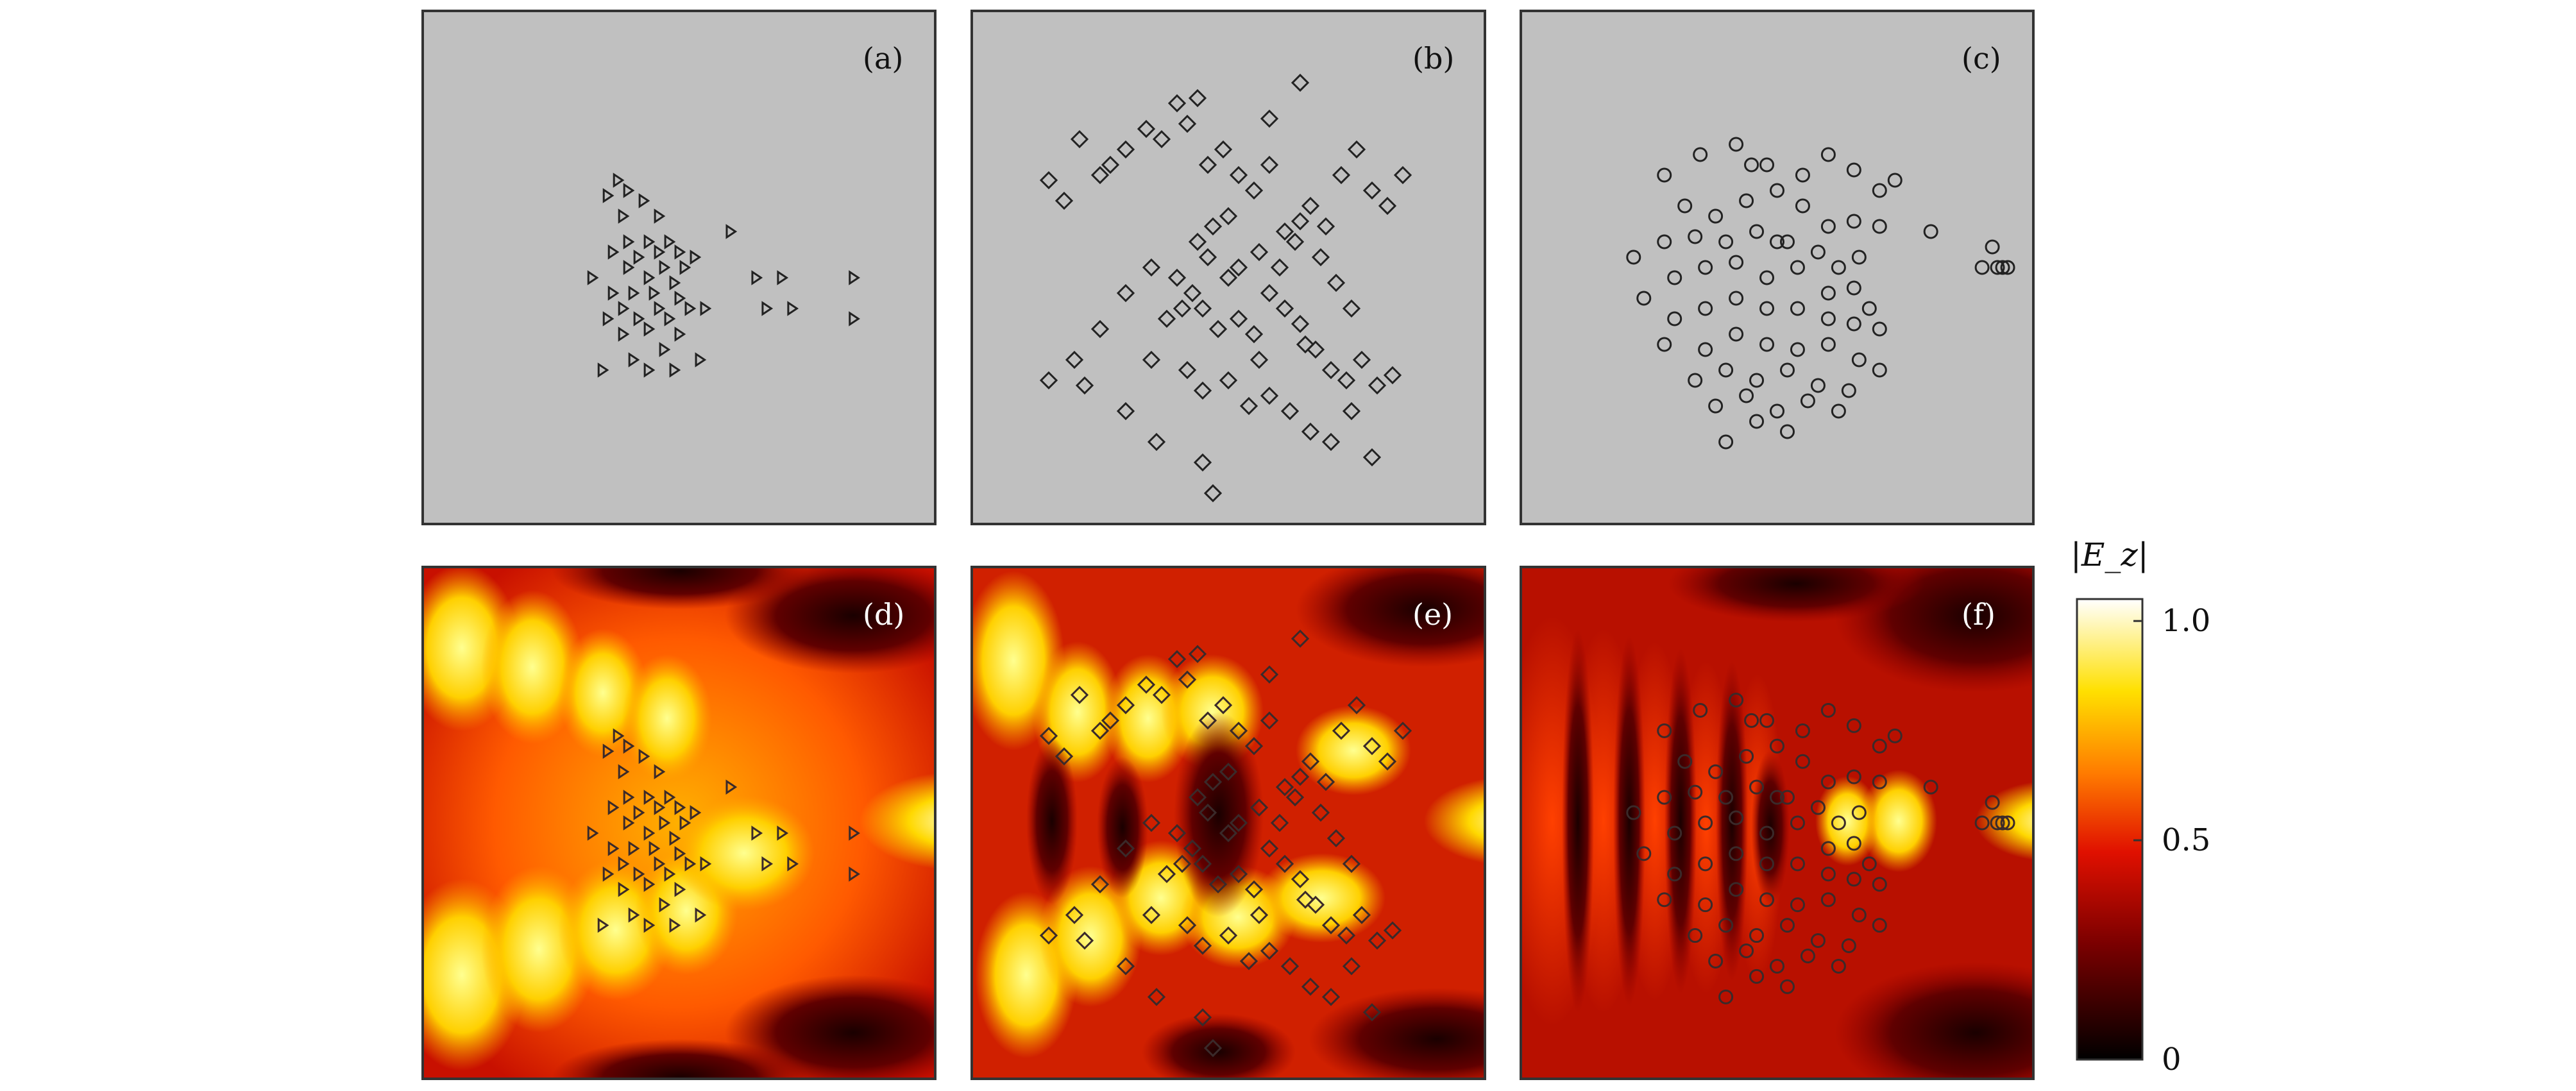 Image resolution: width=2576 pixels, height=1091 pixels. I want to click on panel-a-bg, so click(678, 267).